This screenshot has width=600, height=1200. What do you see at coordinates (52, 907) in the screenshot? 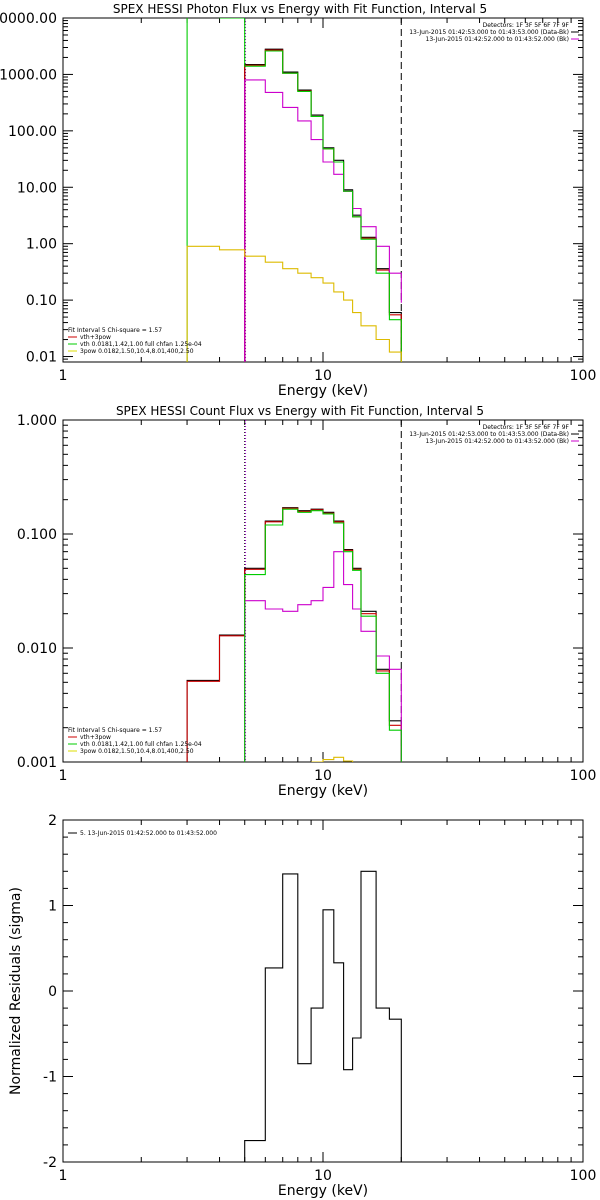
I see `y-tick-label: 1` at bounding box center [52, 907].